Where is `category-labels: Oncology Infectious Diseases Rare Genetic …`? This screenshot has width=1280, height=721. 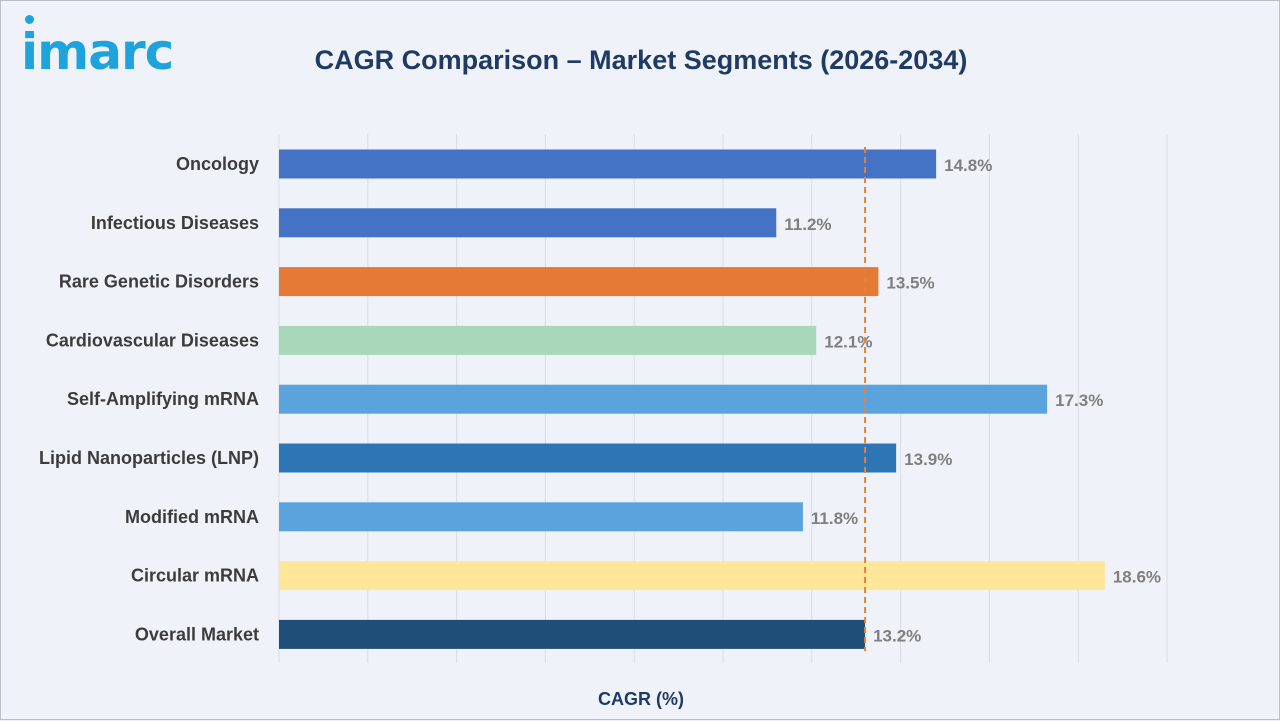 category-labels: Oncology Infectious Diseases Rare Genetic … is located at coordinates (149, 399).